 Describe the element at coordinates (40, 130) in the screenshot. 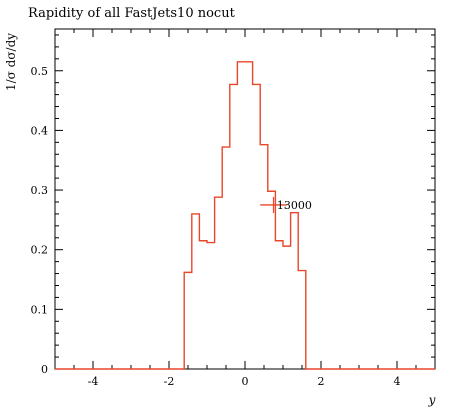

I see `y-tick-label: 0.4` at that location.